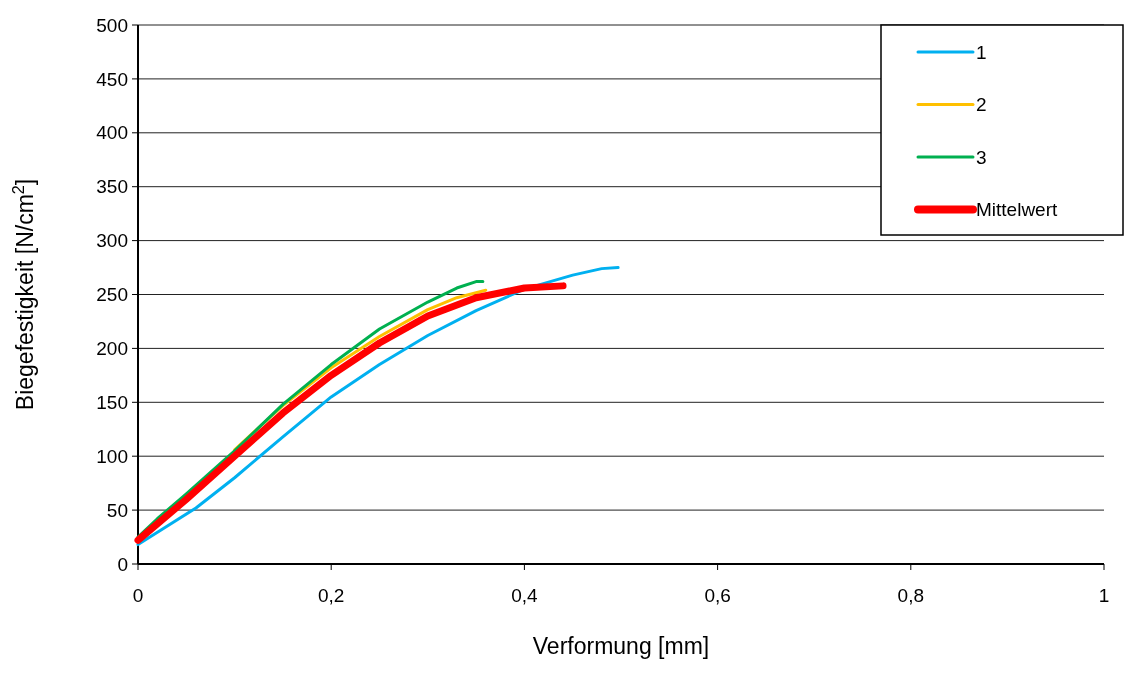 The width and height of the screenshot is (1139, 675). I want to click on x-tick-label: 0, so click(138, 595).